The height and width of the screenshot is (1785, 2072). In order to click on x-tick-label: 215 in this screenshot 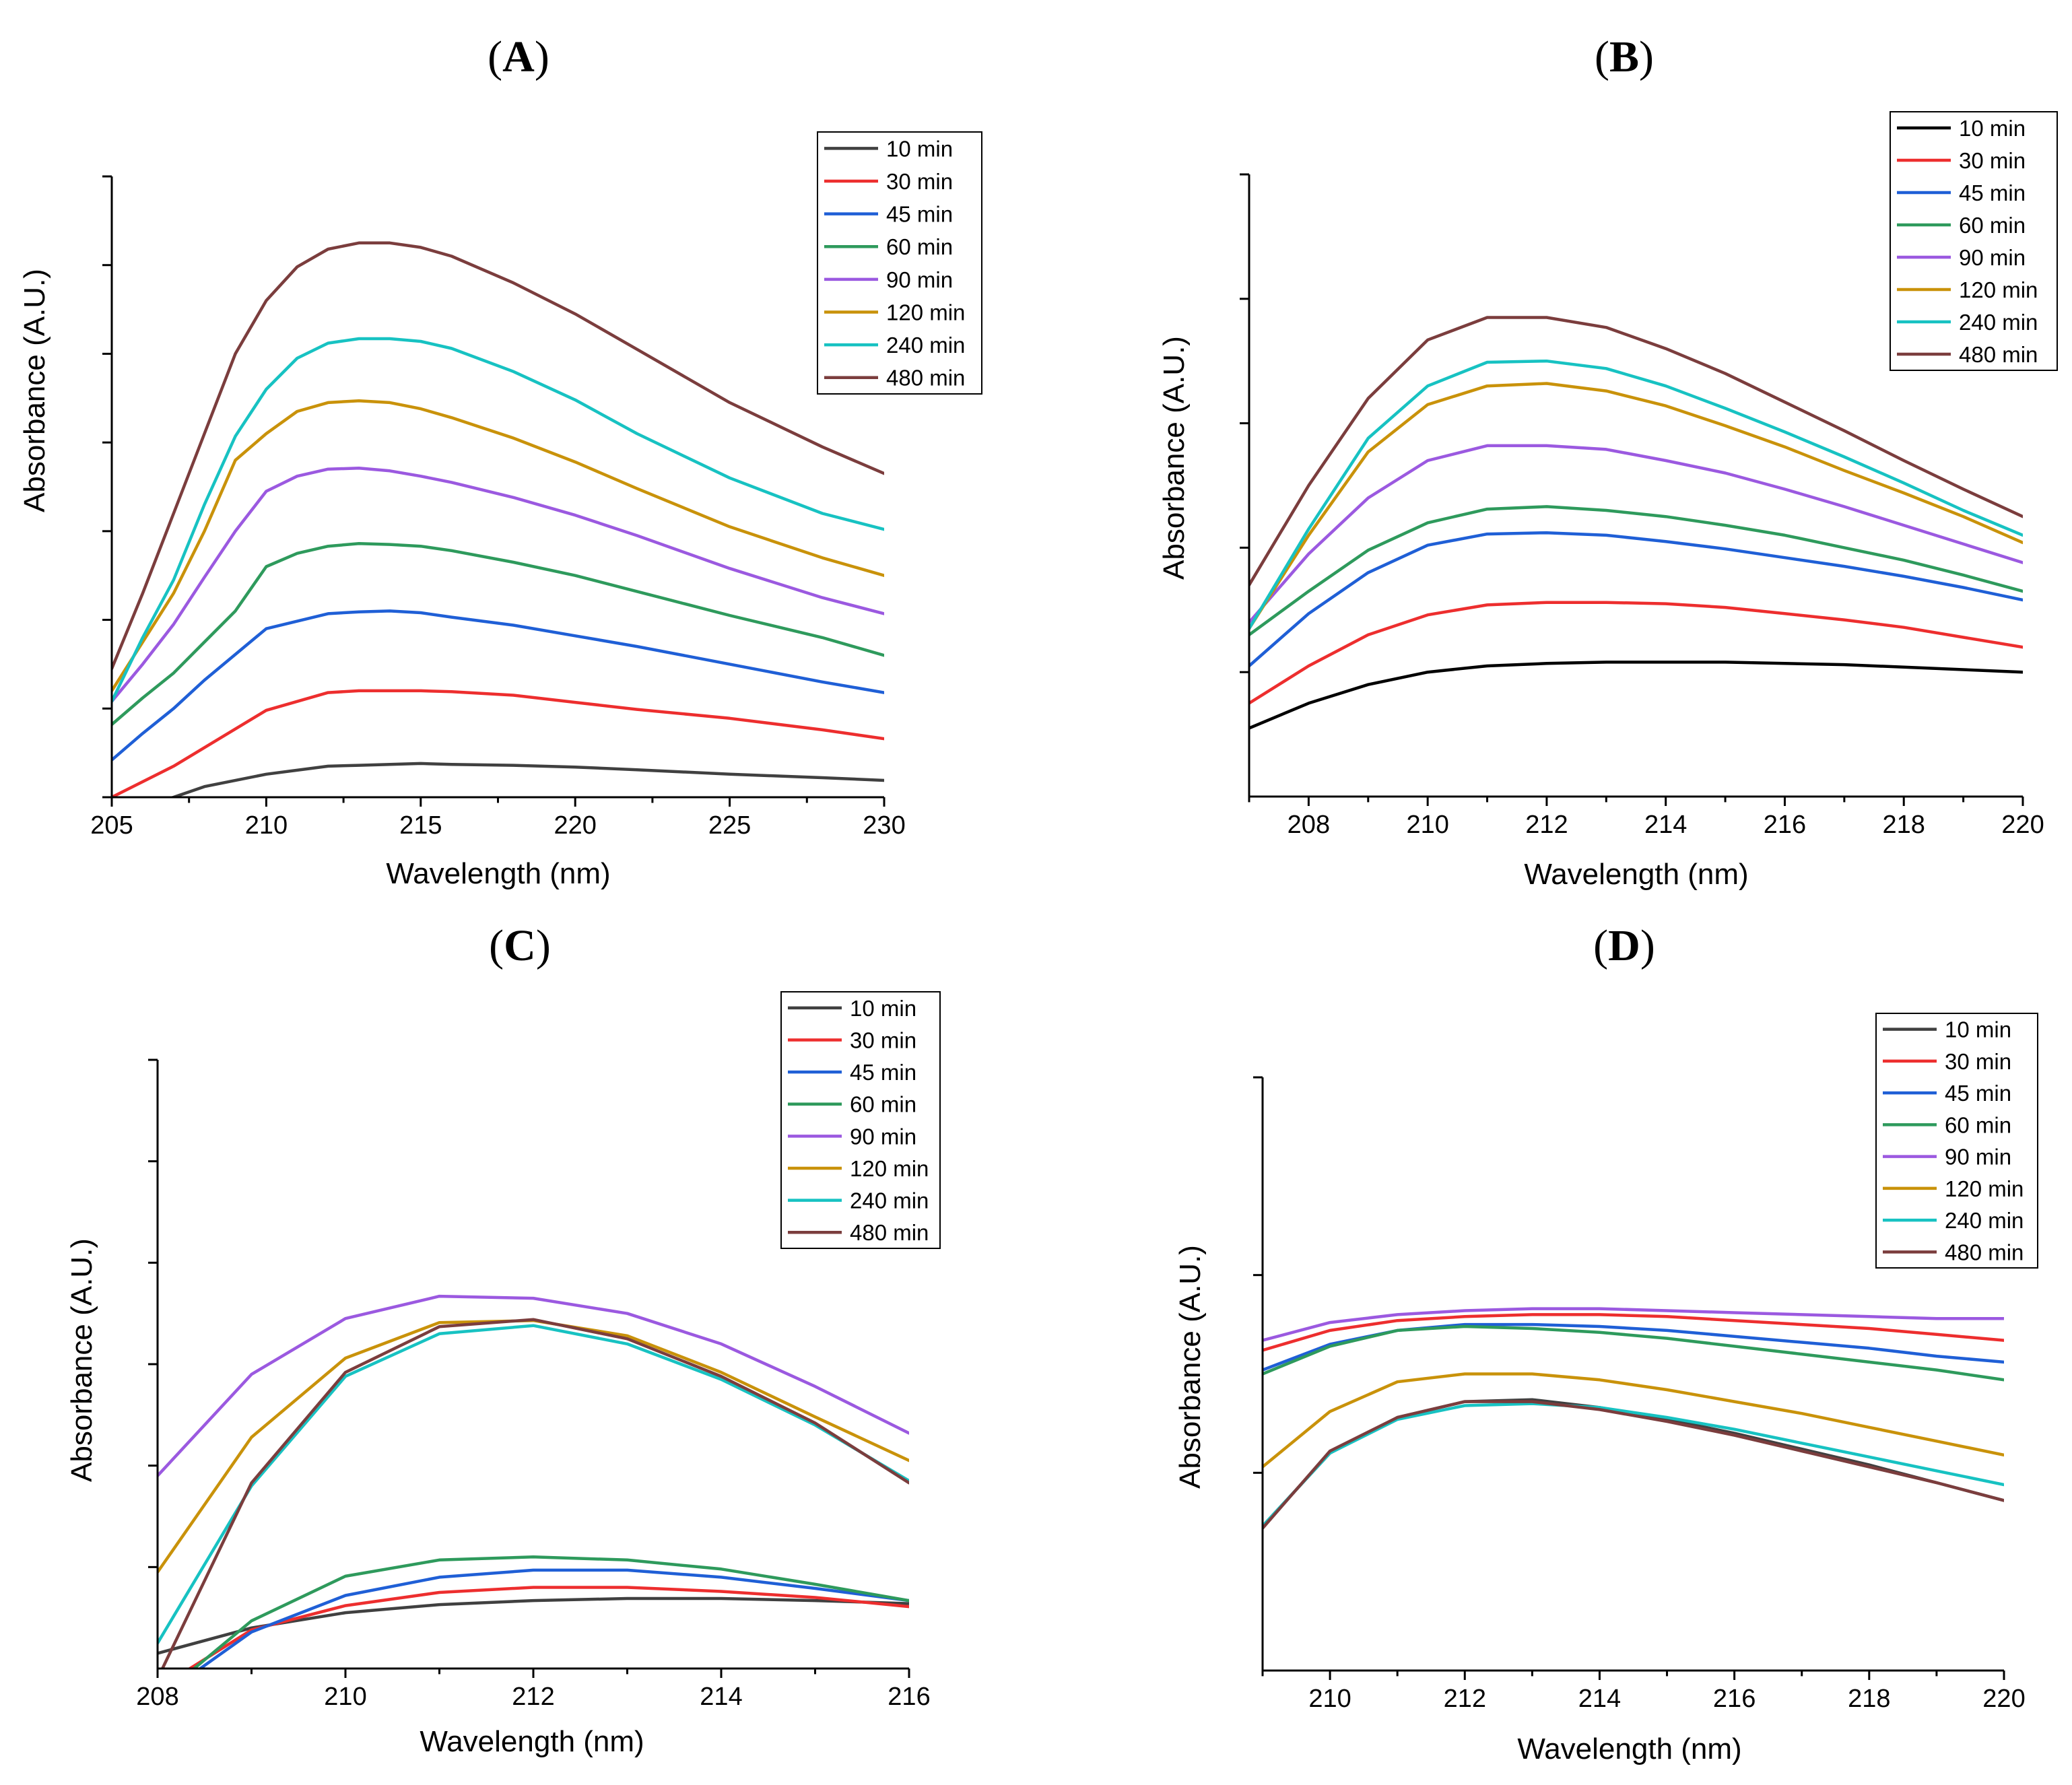, I will do `click(420, 825)`.